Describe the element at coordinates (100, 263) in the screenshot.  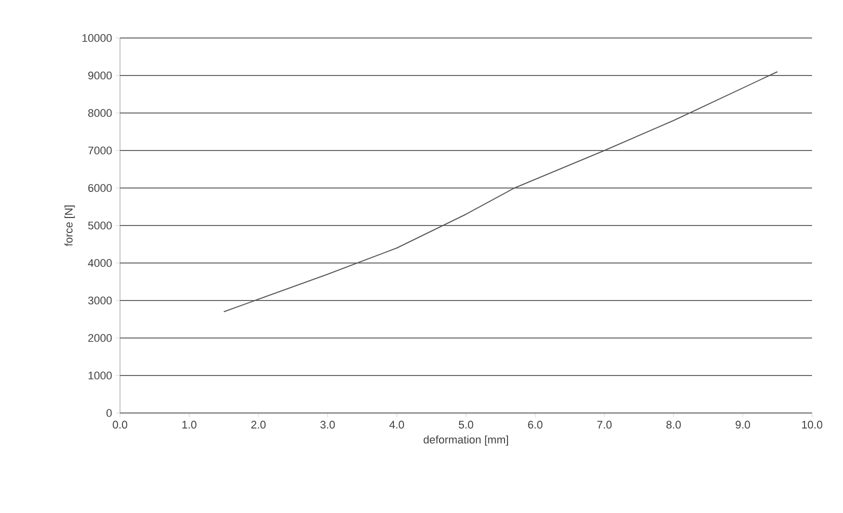
I see `y-tick-label: 4000` at that location.